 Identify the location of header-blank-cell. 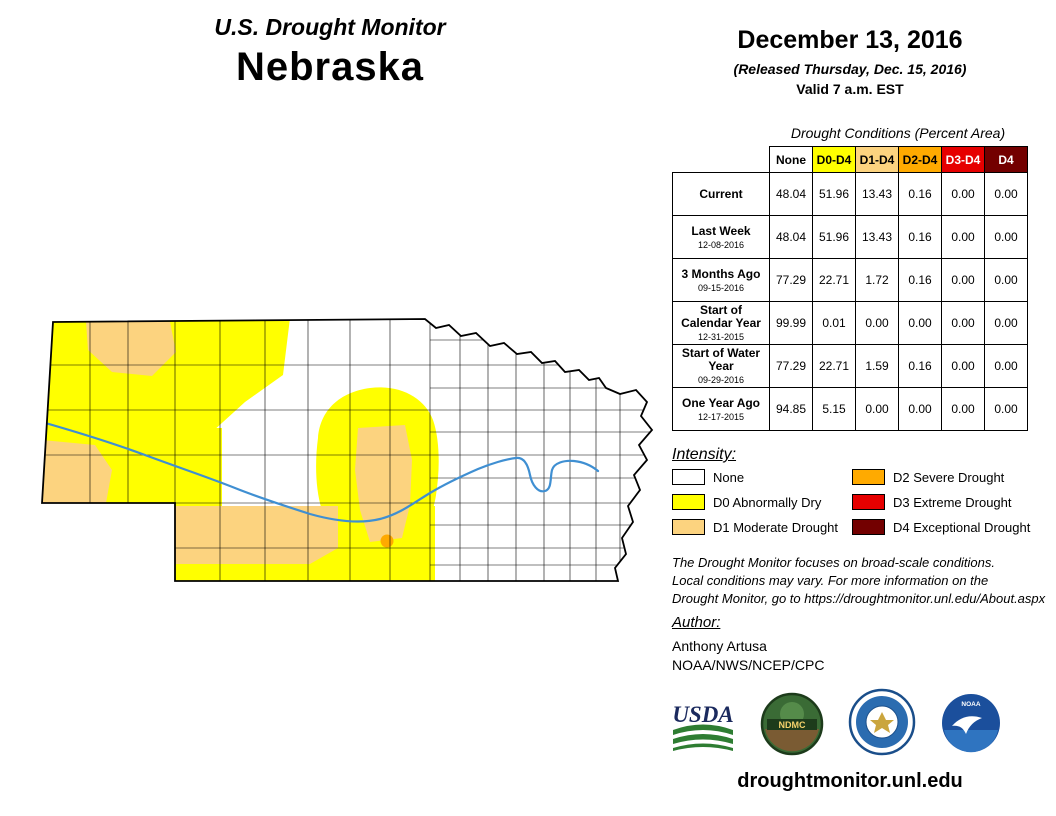
(721, 159).